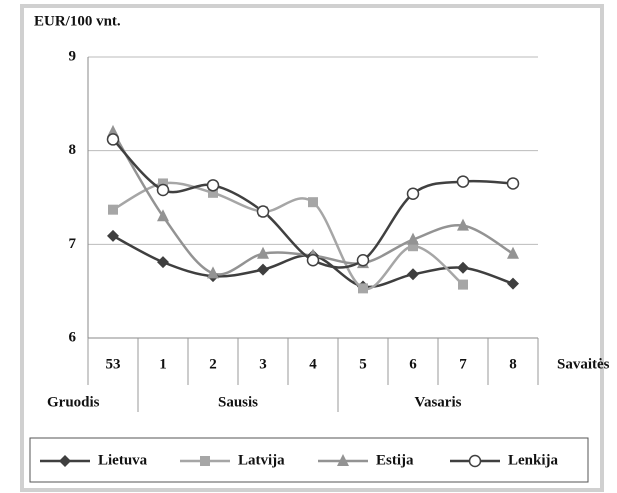  I want to click on legend-label: Estija, so click(395, 460).